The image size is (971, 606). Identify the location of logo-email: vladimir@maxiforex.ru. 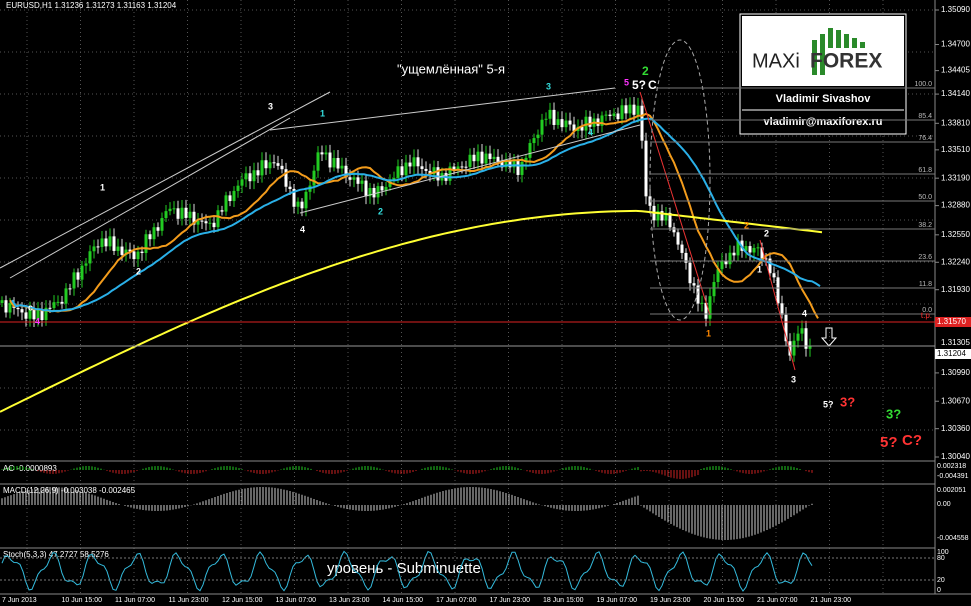
(823, 122).